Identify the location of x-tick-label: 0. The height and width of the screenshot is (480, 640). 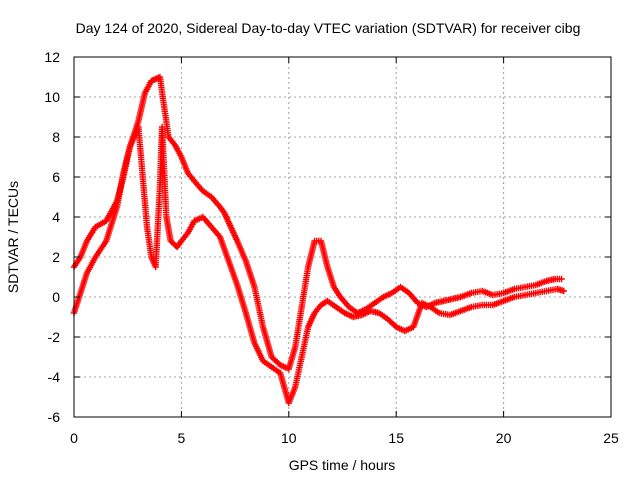
(74, 438).